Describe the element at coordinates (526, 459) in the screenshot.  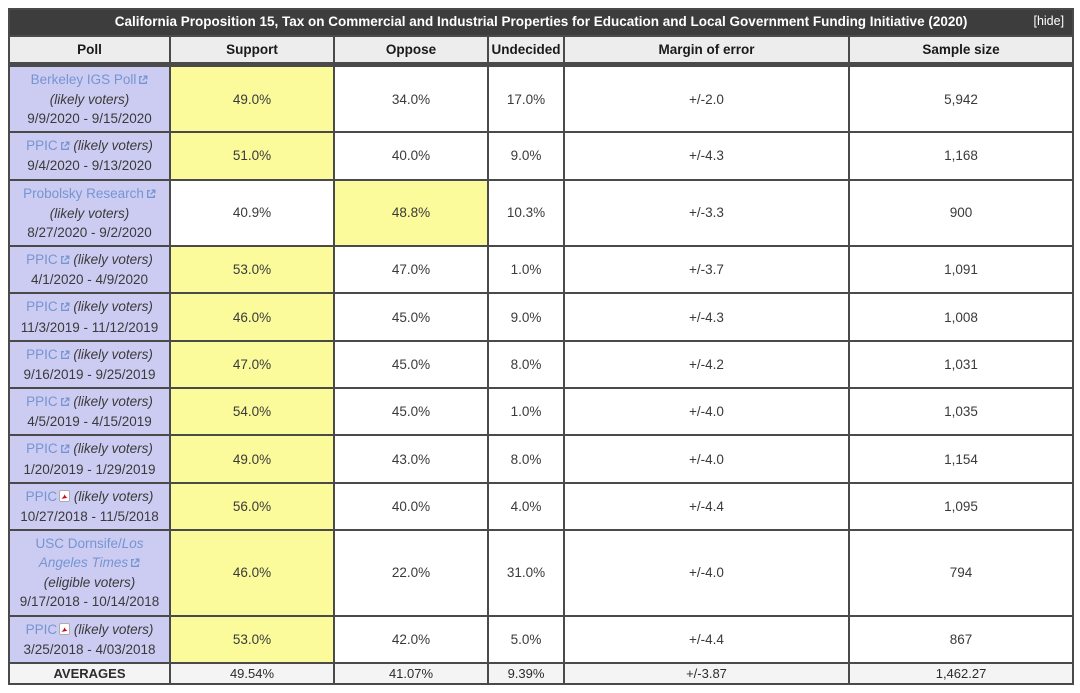
I see `undecided-cell: 8.0%` at that location.